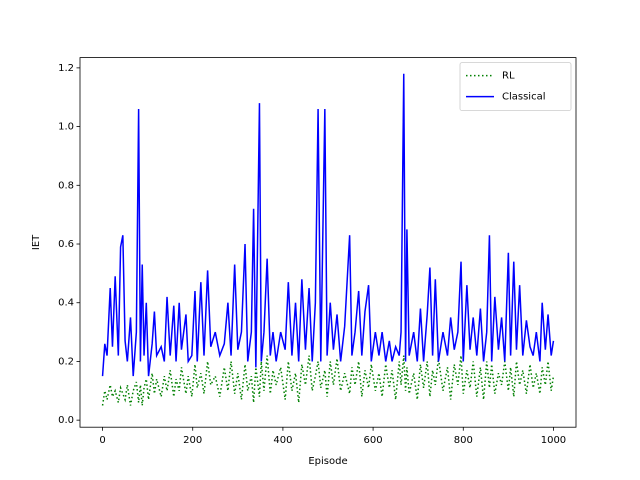 The image size is (640, 480). I want to click on y-tick-label: 0.2, so click(66, 361).